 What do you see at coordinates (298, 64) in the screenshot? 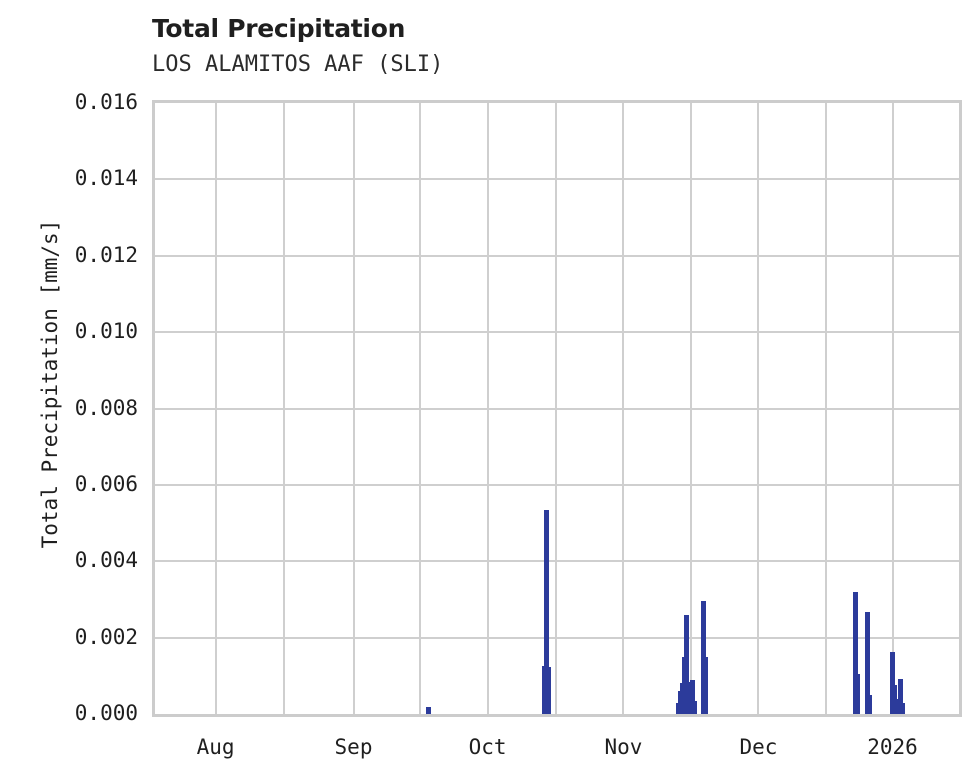
I see `chart-subtitle: LOS ALAMITOS AAF (SLI)` at bounding box center [298, 64].